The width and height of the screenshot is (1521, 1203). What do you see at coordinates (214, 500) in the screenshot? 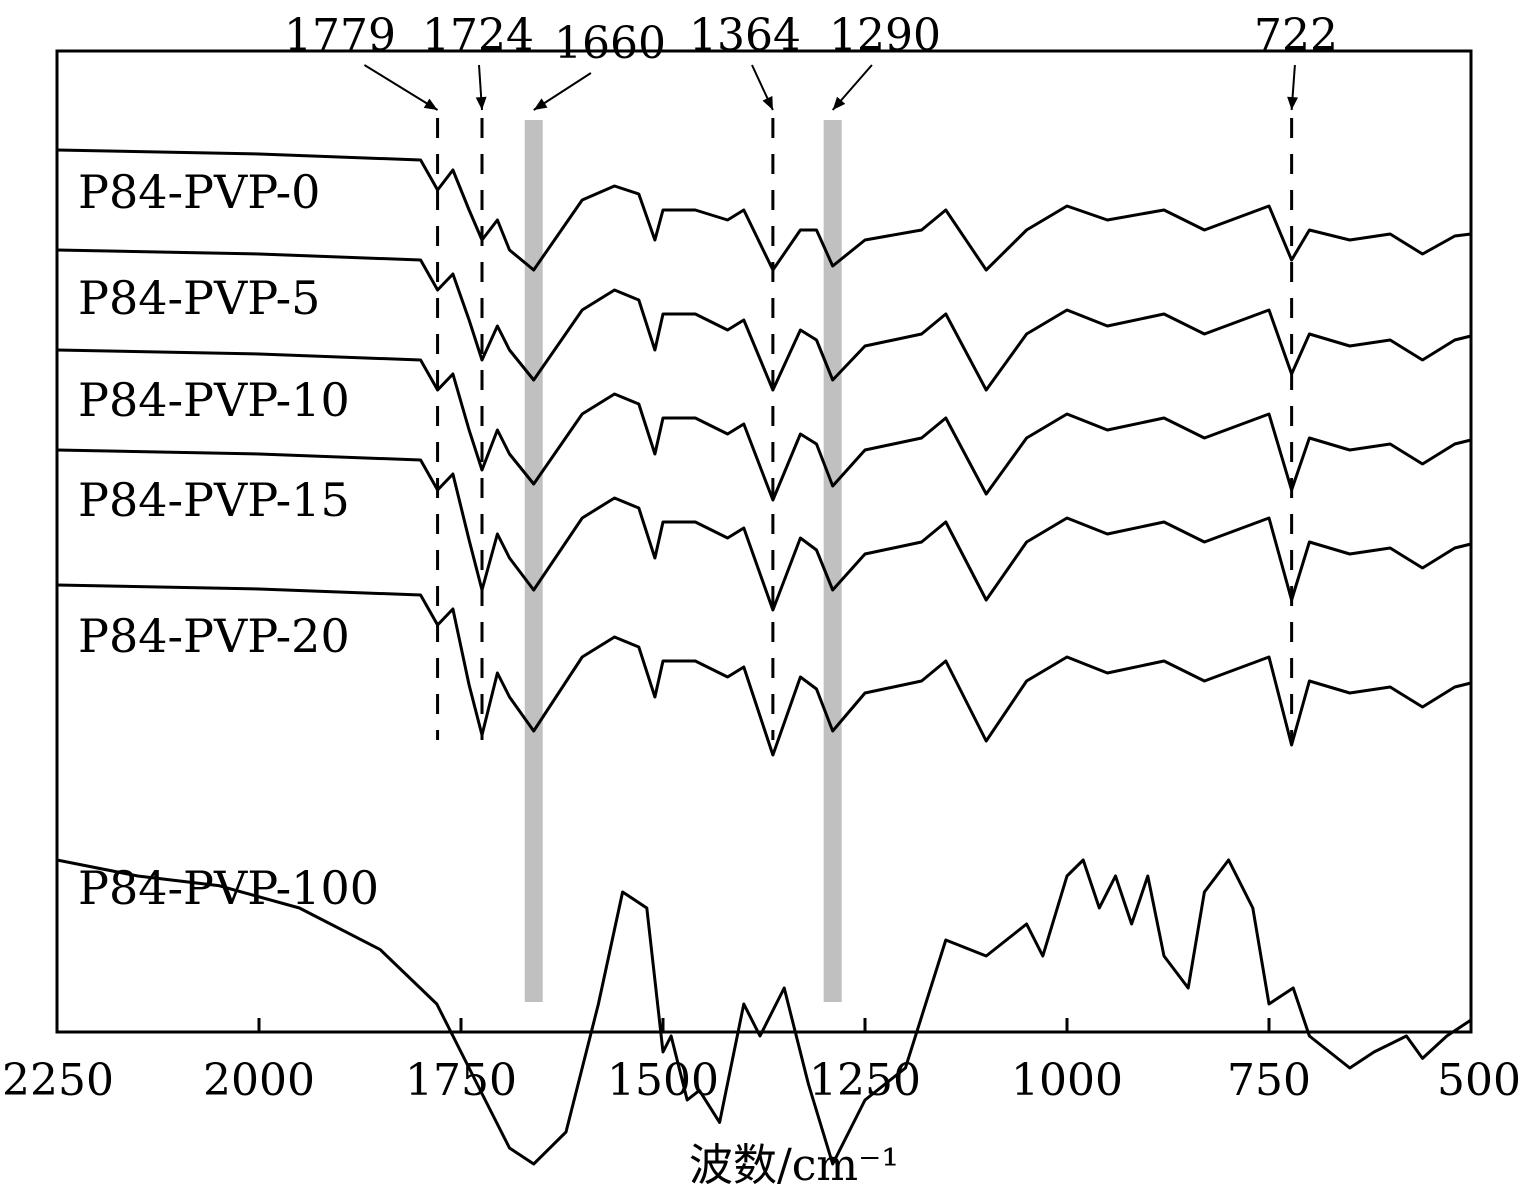
I see `series-label-P84-PVP-15: P84-PVP-15` at bounding box center [214, 500].